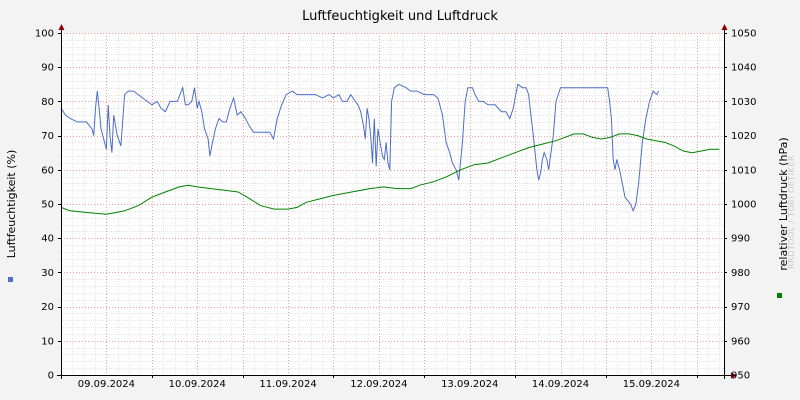  I want to click on y-left-tick-label: 70, so click(47, 136).